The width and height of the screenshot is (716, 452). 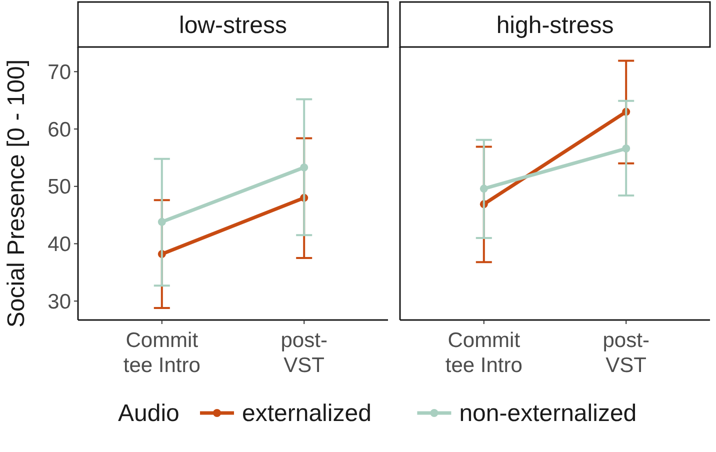 What do you see at coordinates (59, 130) in the screenshot?
I see `y-tick-label: 60` at bounding box center [59, 130].